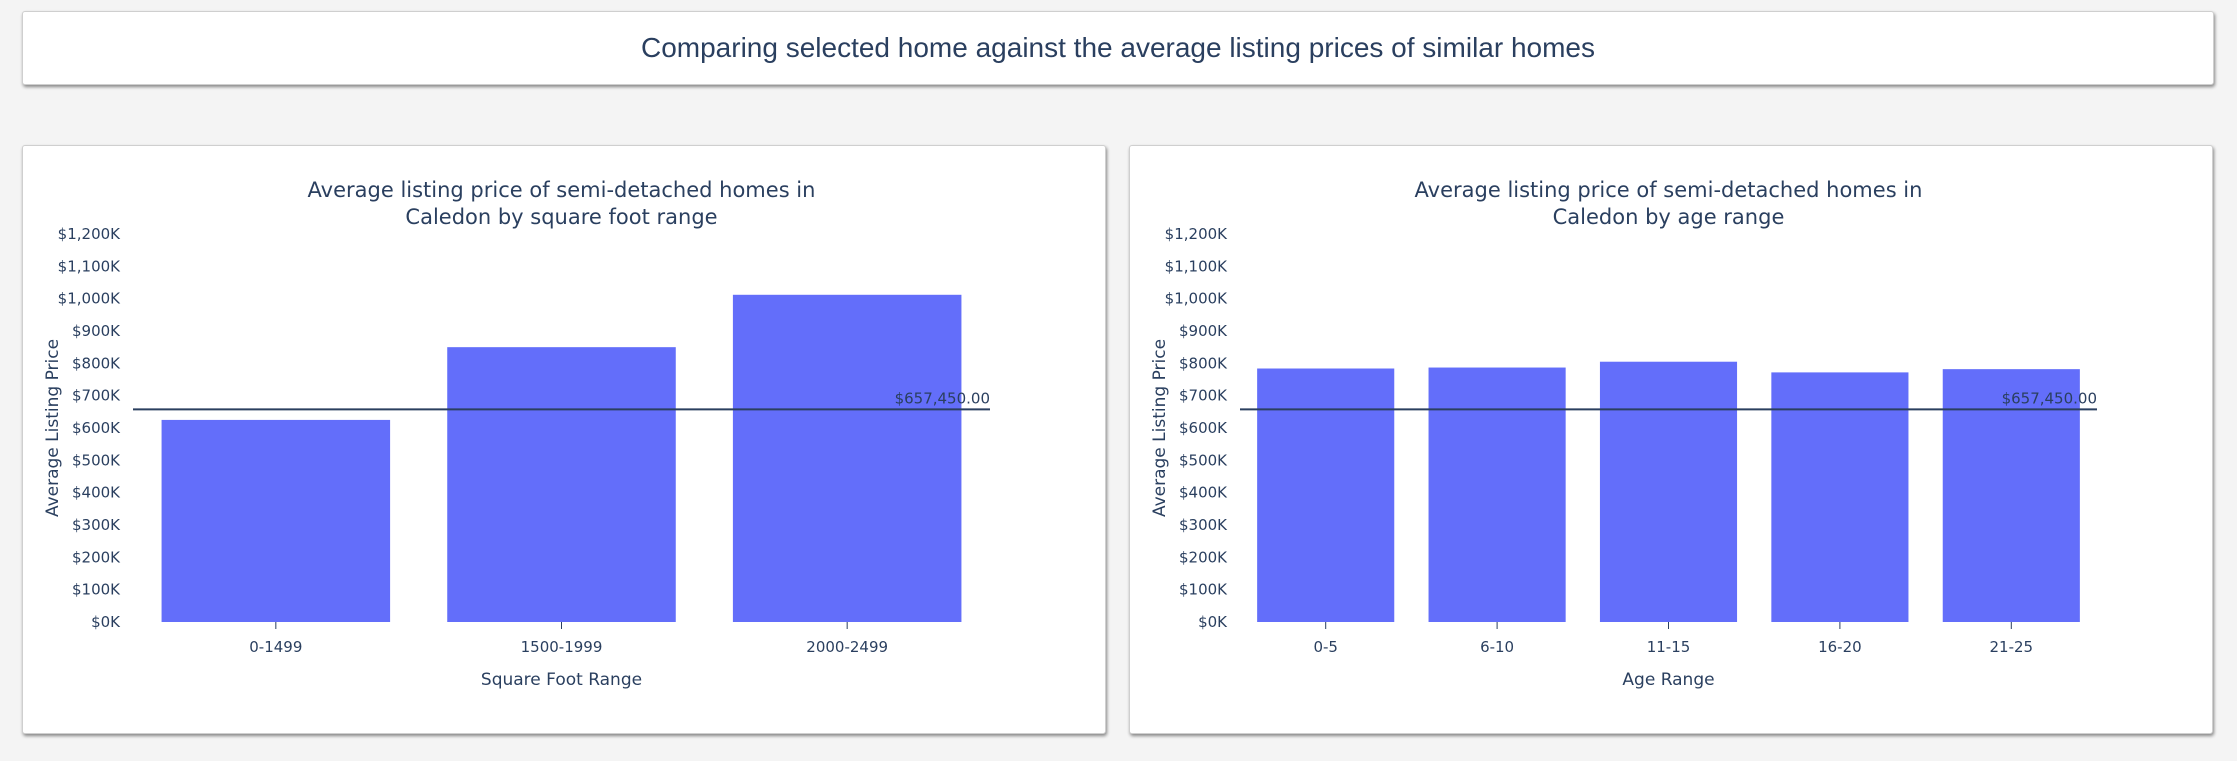 This screenshot has width=2237, height=761. What do you see at coordinates (561, 484) in the screenshot?
I see `bar-1500-1999` at bounding box center [561, 484].